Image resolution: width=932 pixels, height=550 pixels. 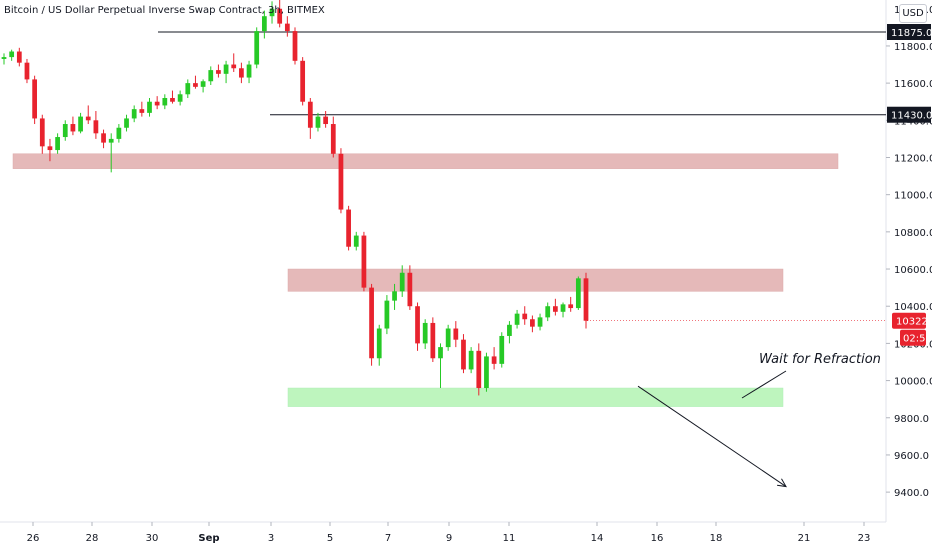 What do you see at coordinates (208, 538) in the screenshot?
I see `x-tick-label-3: Sep` at bounding box center [208, 538].